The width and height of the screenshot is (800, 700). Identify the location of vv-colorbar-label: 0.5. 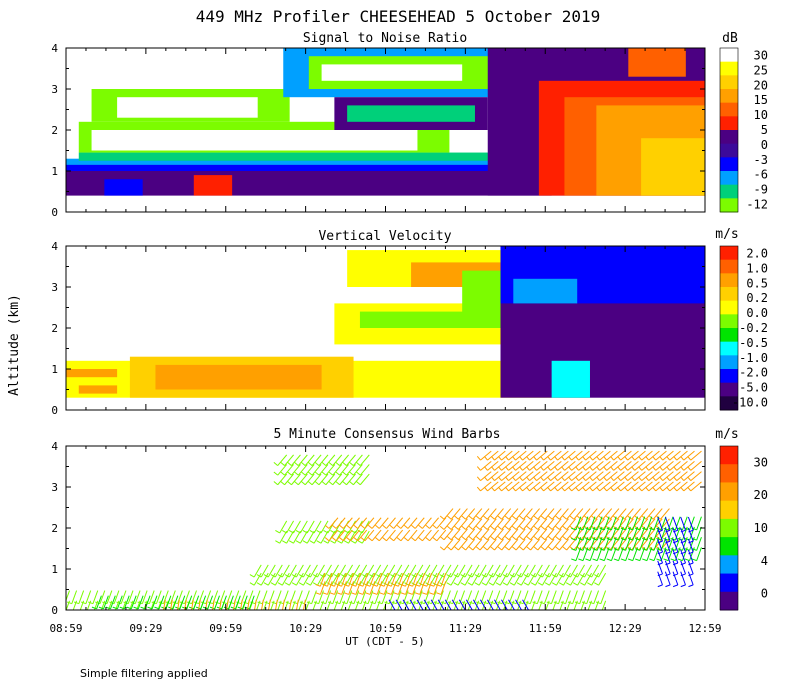
(757, 283).